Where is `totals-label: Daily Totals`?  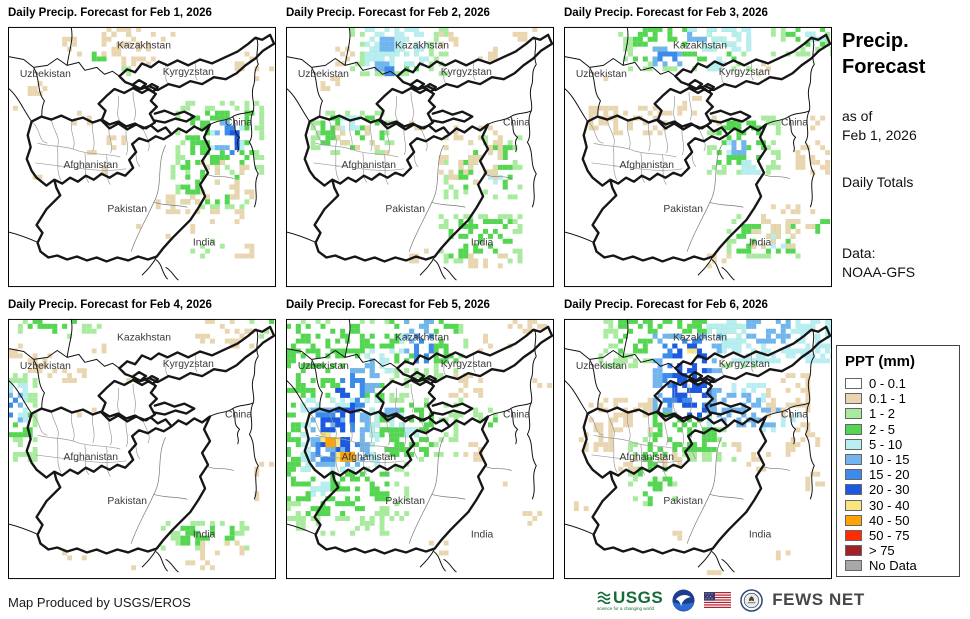
totals-label: Daily Totals is located at coordinates (878, 182).